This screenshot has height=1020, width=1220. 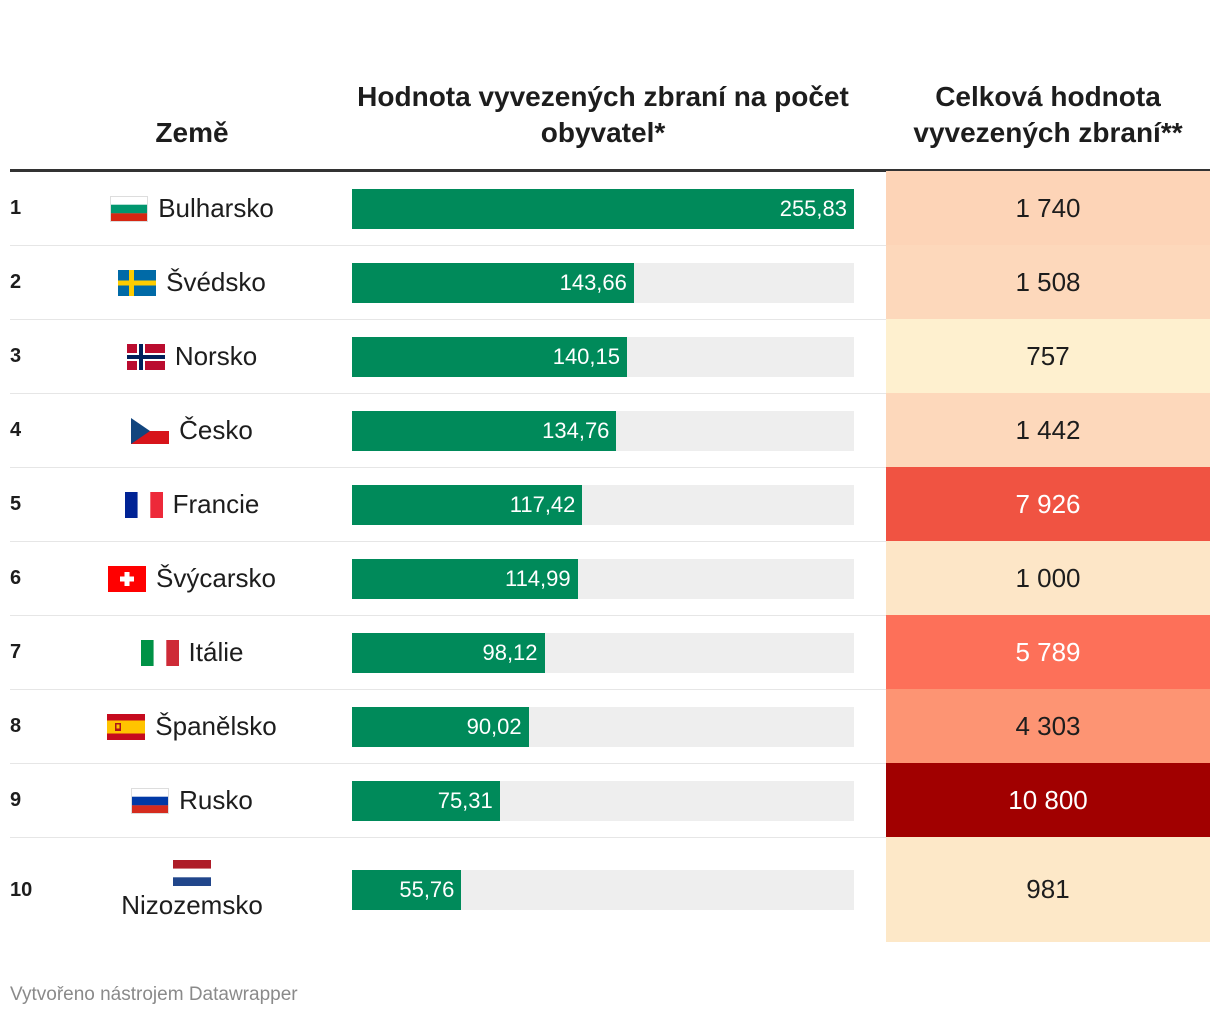 What do you see at coordinates (465, 578) in the screenshot?
I see `bar: 114,99` at bounding box center [465, 578].